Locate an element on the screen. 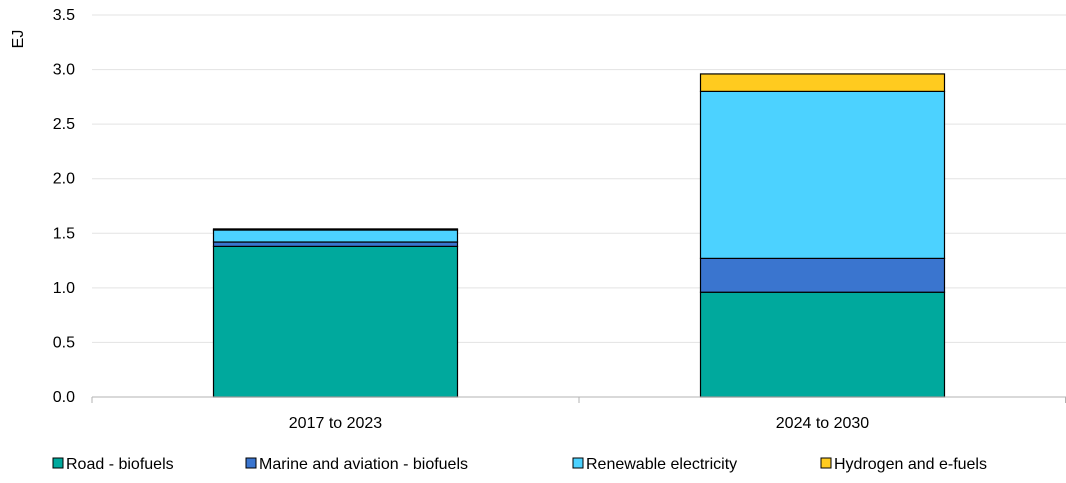 The height and width of the screenshot is (483, 1066). x-tick-label: 2017 to 2023 is located at coordinates (336, 423).